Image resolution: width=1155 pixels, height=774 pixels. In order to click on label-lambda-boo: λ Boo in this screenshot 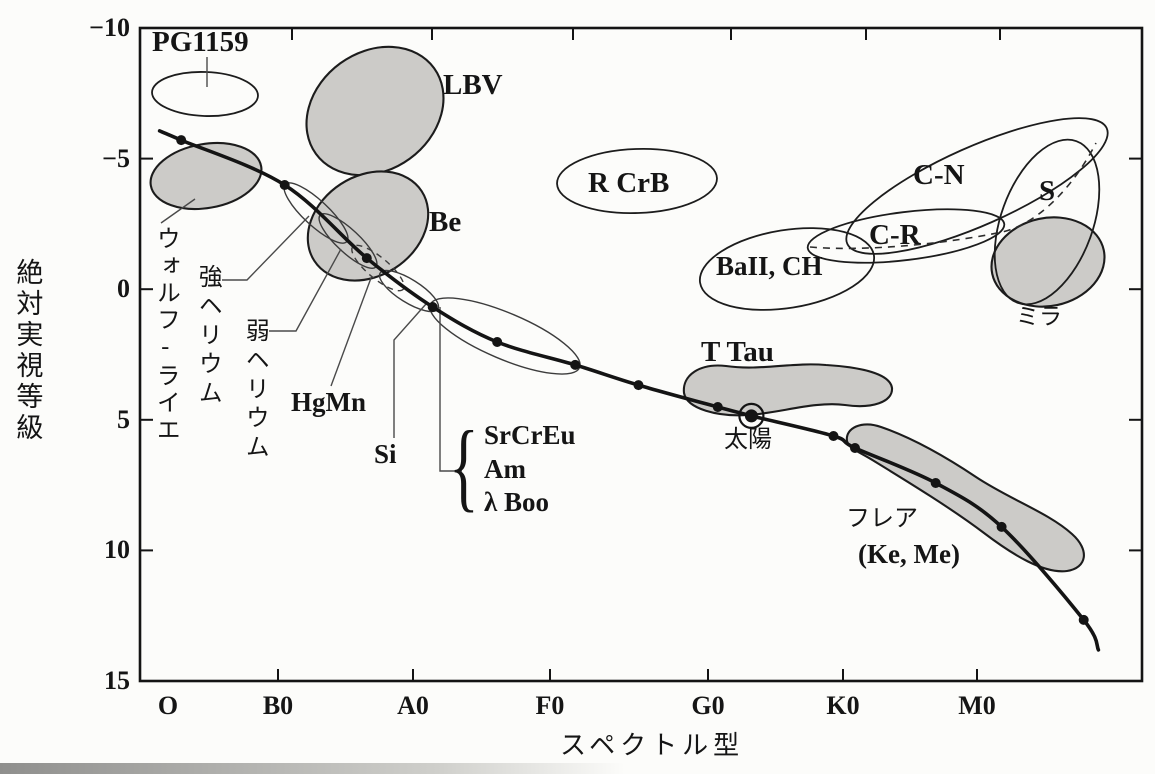, I will do `click(517, 502)`.